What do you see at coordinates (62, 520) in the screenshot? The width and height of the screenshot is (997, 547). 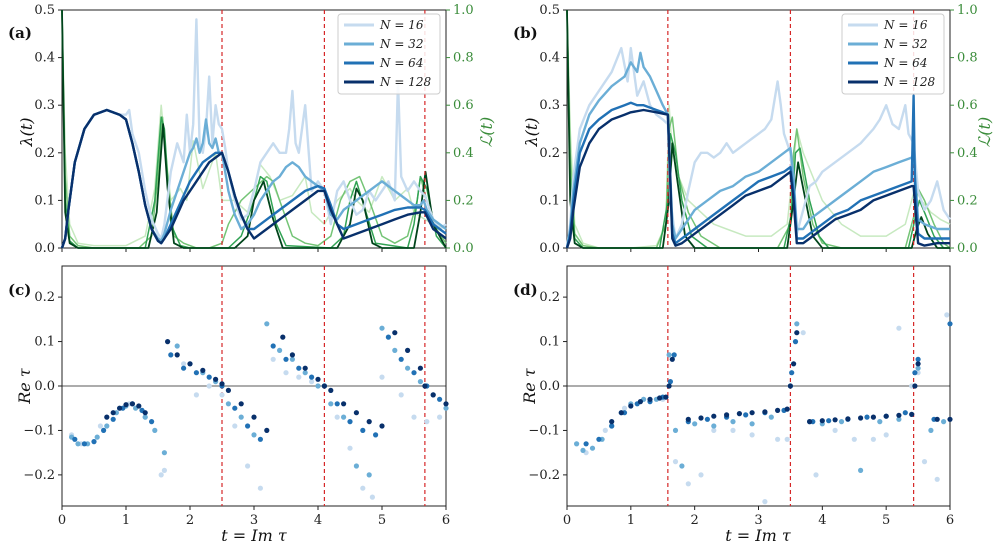 I see `xtick-label: 0` at bounding box center [62, 520].